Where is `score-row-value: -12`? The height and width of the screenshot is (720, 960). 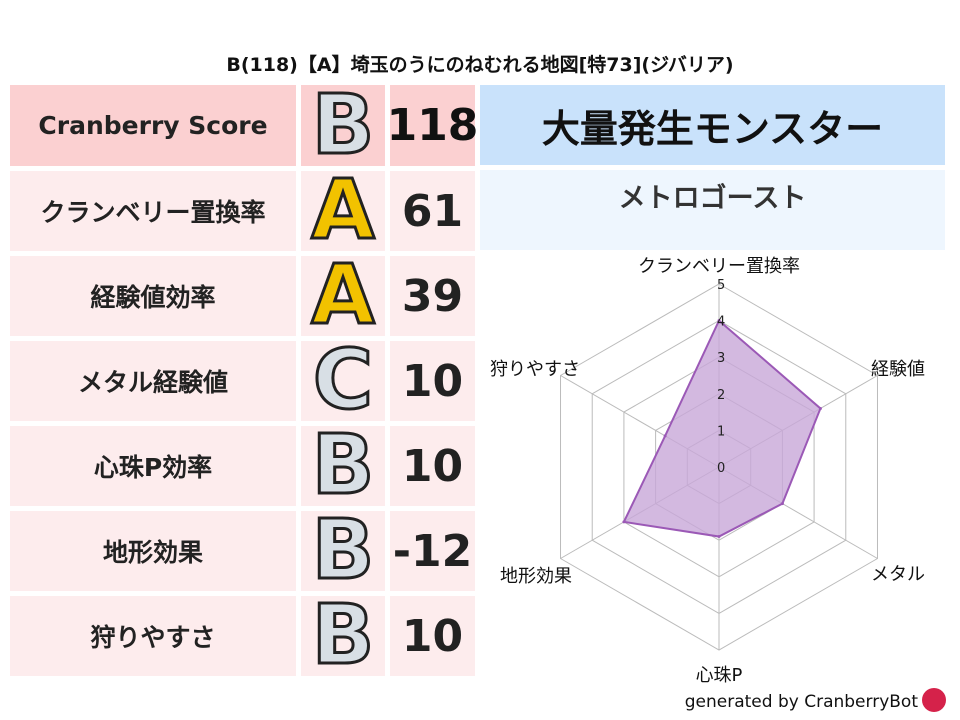 score-row-value: -12 is located at coordinates (432, 551).